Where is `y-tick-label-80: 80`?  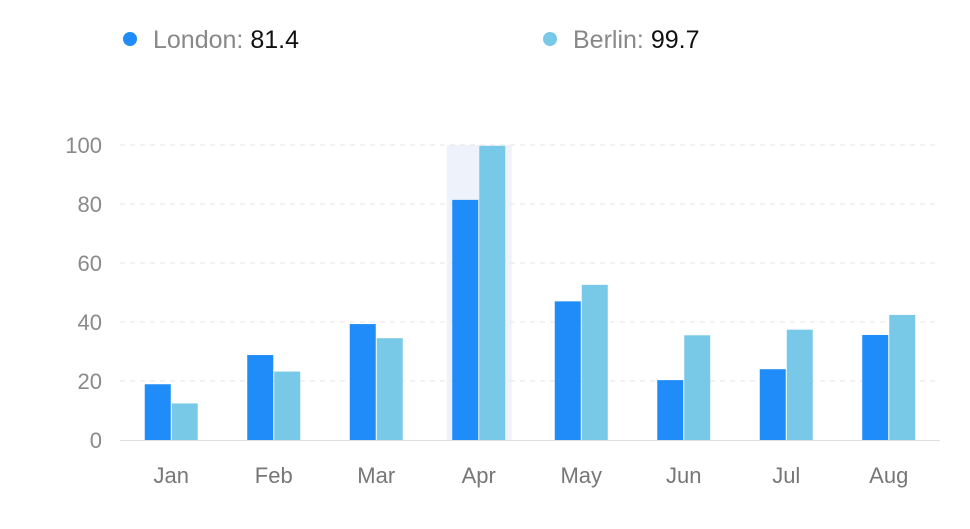
y-tick-label-80: 80 is located at coordinates (90, 204).